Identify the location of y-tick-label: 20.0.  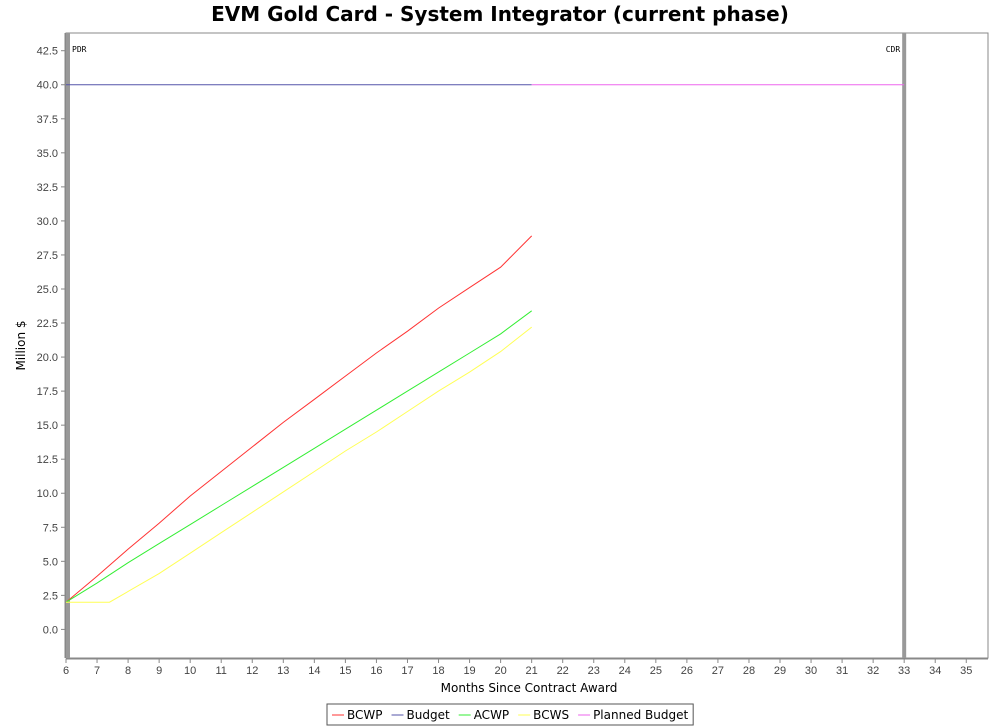
(47, 358).